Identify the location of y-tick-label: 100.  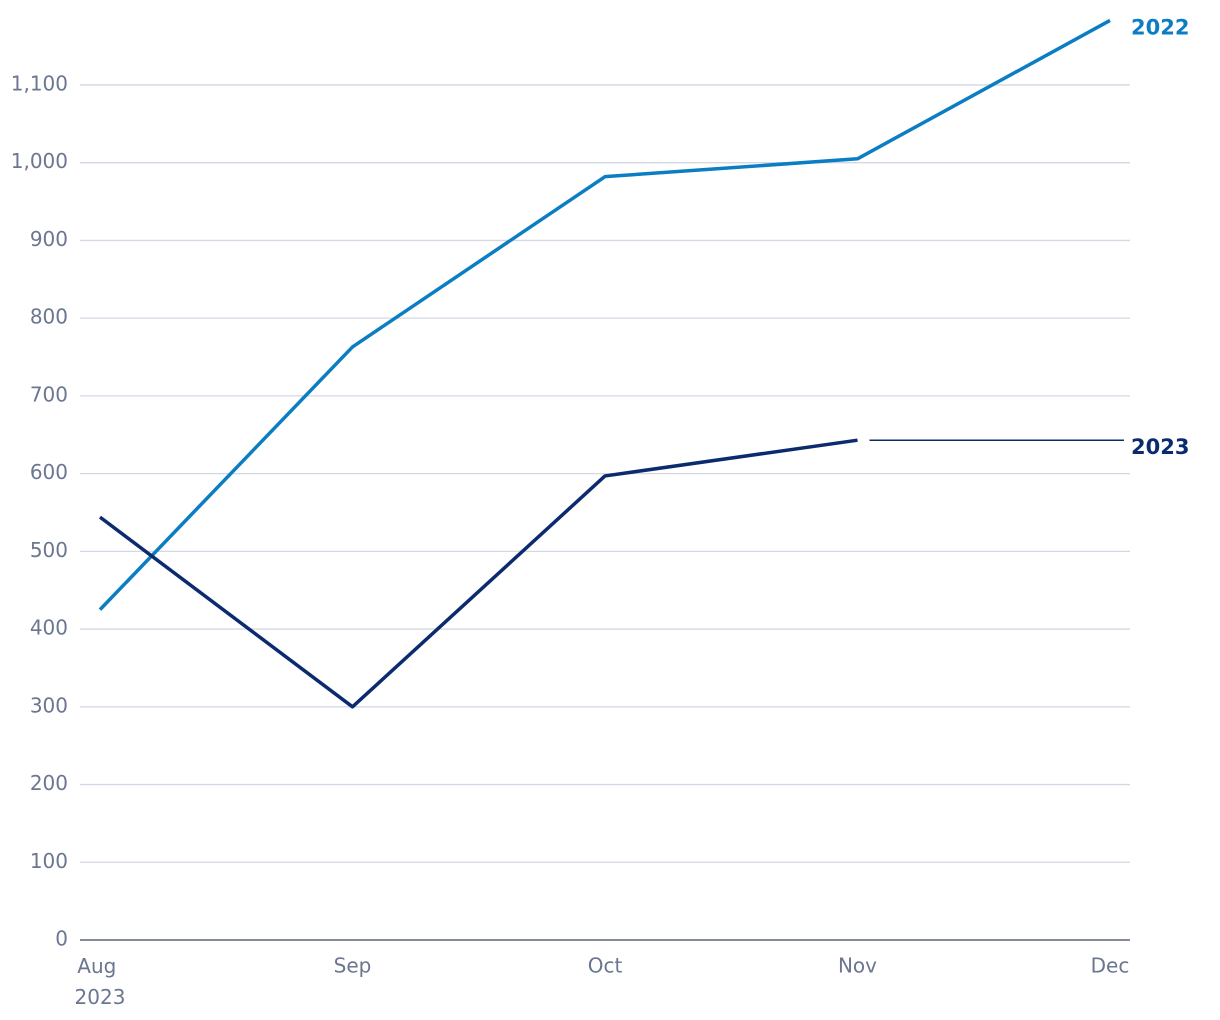
(49, 861).